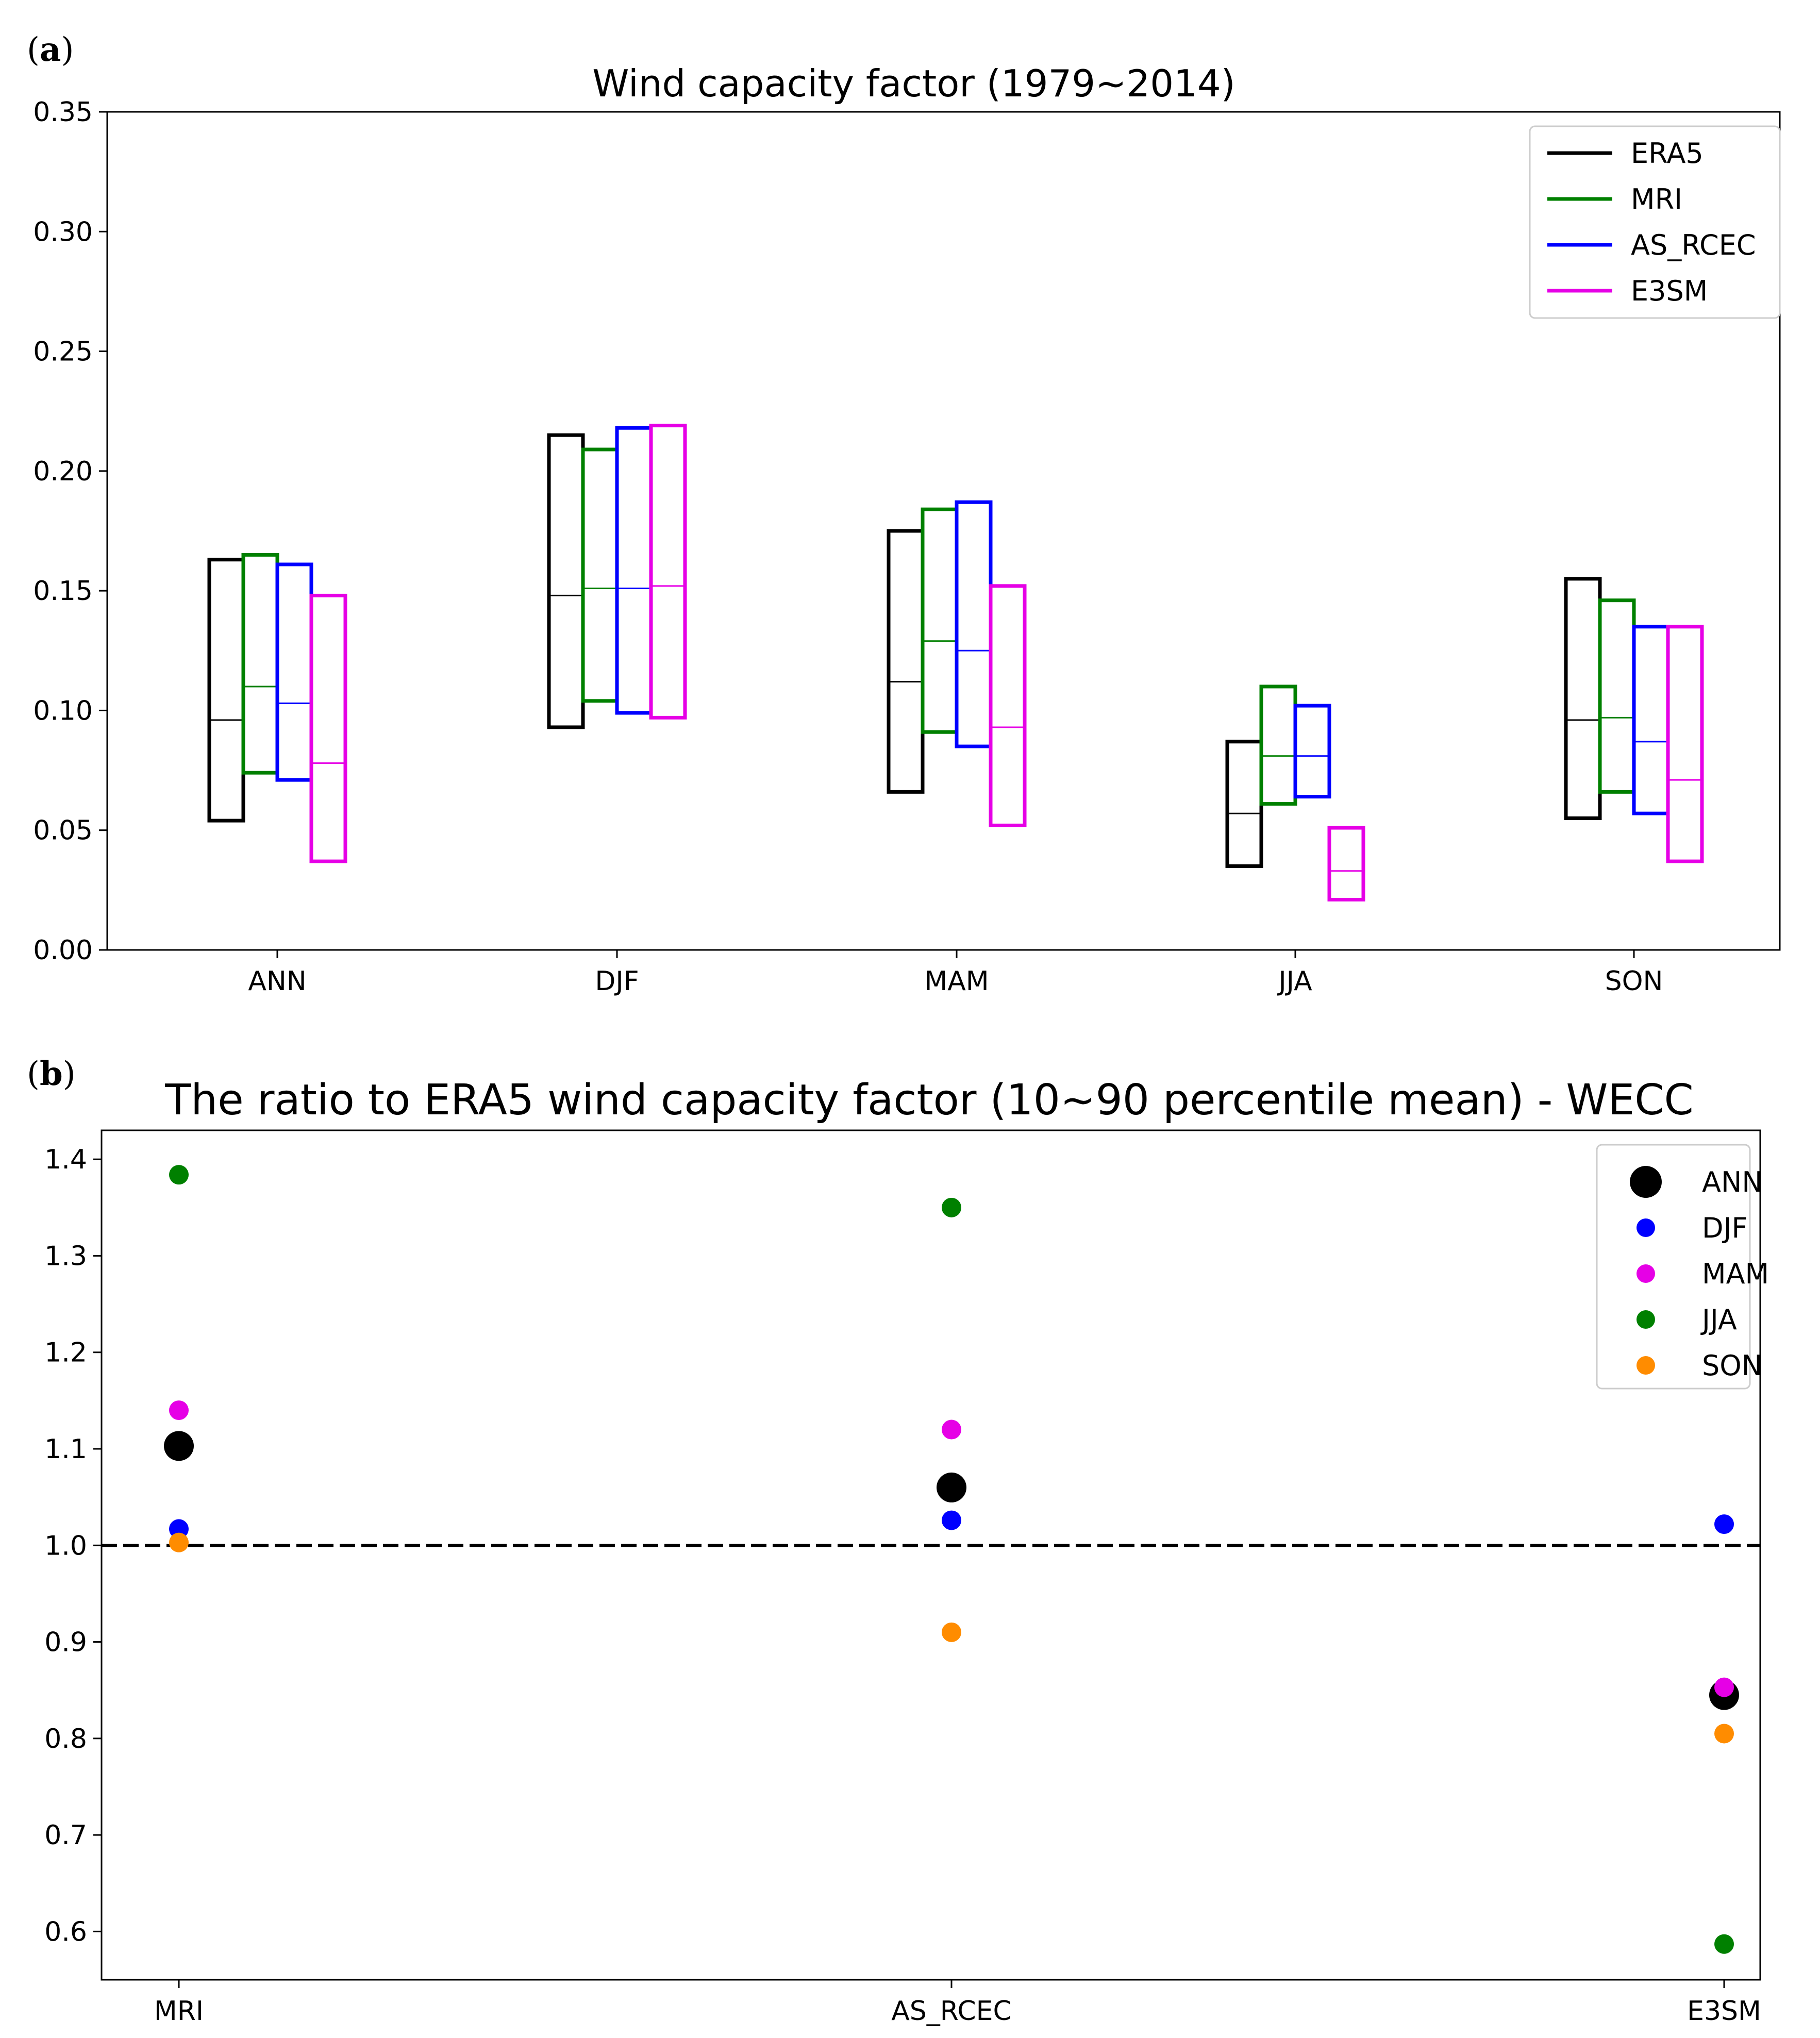  I want to click on y-tick-label: 1.4, so click(65, 1159).